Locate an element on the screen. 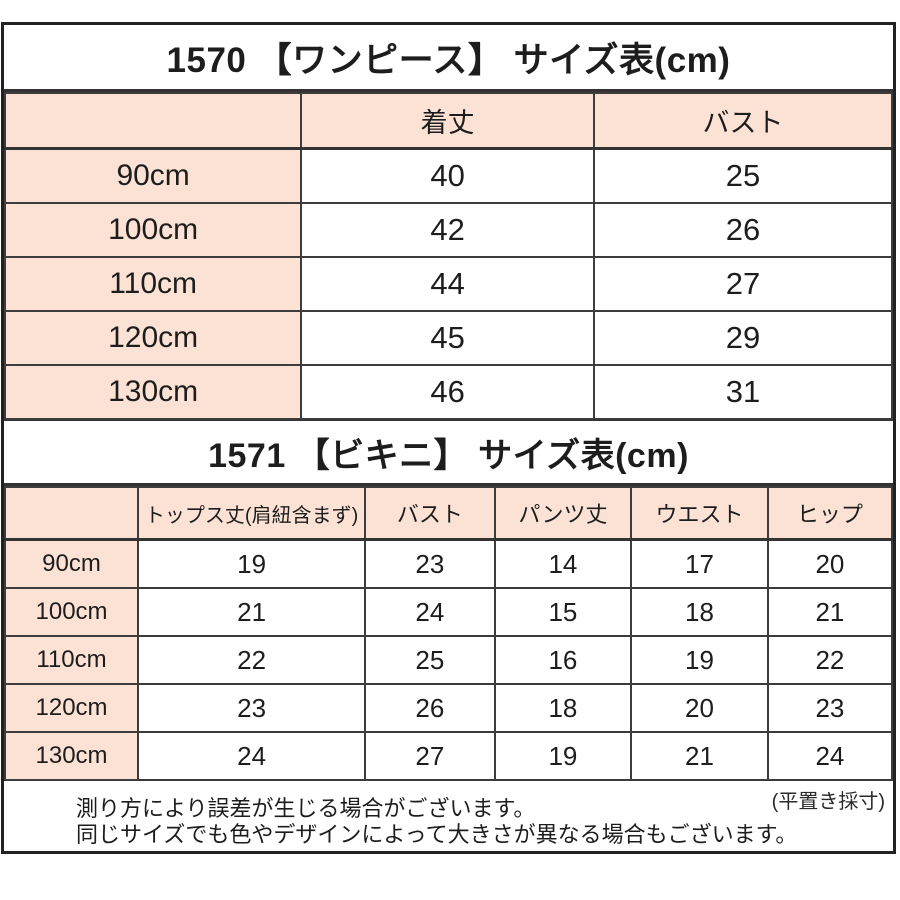 Image resolution: width=900 pixels, height=900 pixels. table-row: 100cm 21 24 15 18 21 is located at coordinates (448, 612).